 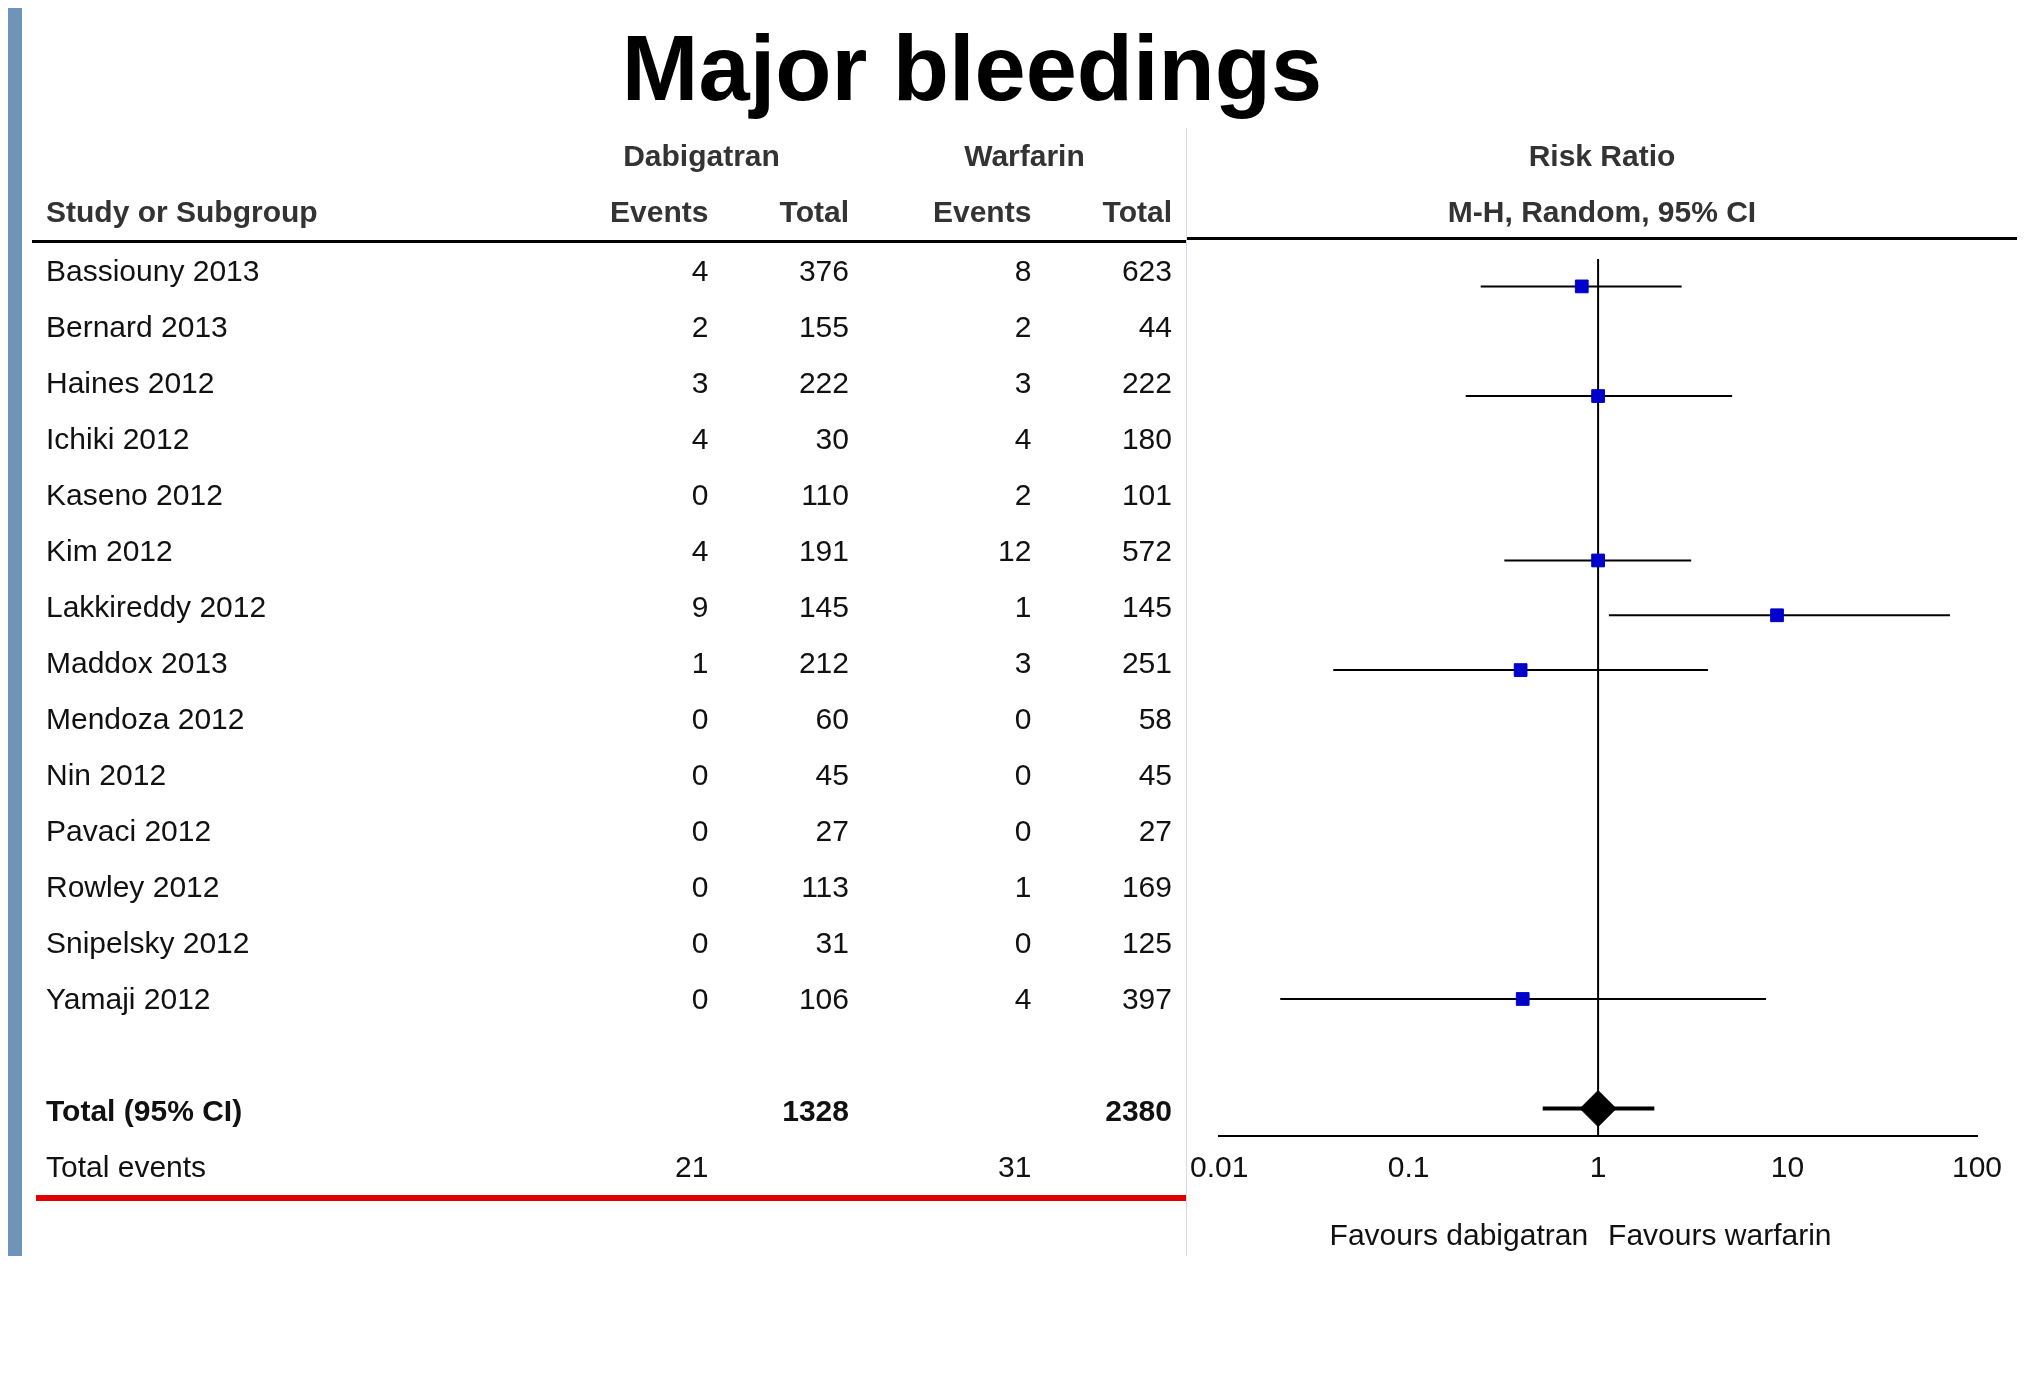 I want to click on text: 44, so click(x=1155, y=326).